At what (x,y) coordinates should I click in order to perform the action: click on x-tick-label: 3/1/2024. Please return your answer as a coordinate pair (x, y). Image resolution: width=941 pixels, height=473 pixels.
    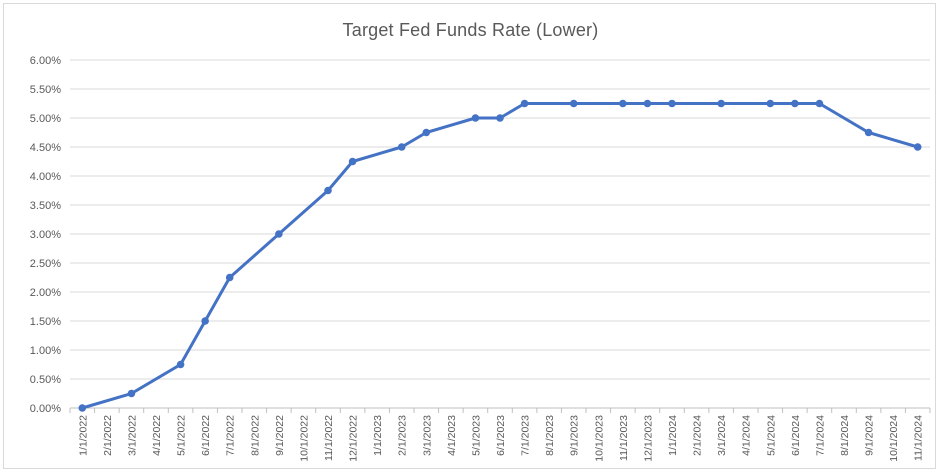
    Looking at the image, I should click on (722, 435).